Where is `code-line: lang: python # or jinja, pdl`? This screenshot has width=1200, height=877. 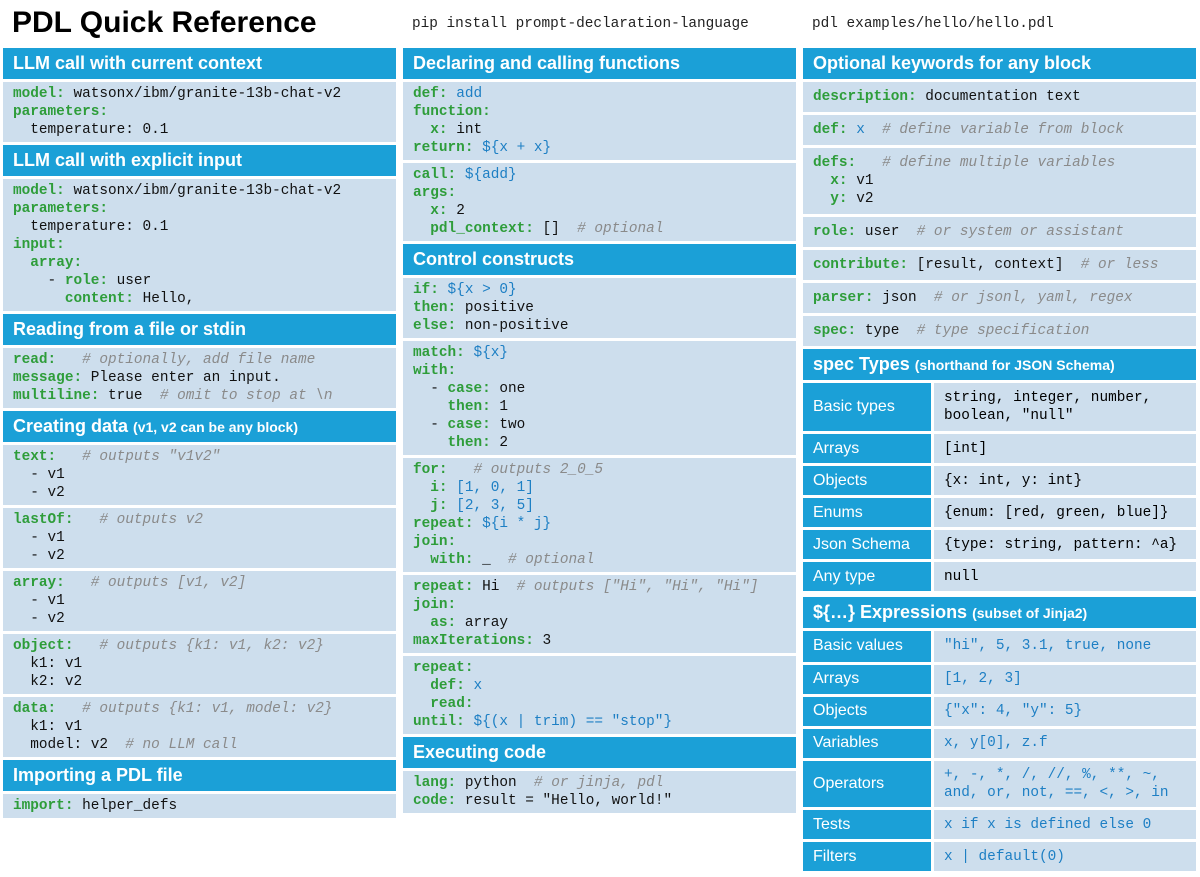 code-line: lang: python # or jinja, pdl is located at coordinates (604, 783).